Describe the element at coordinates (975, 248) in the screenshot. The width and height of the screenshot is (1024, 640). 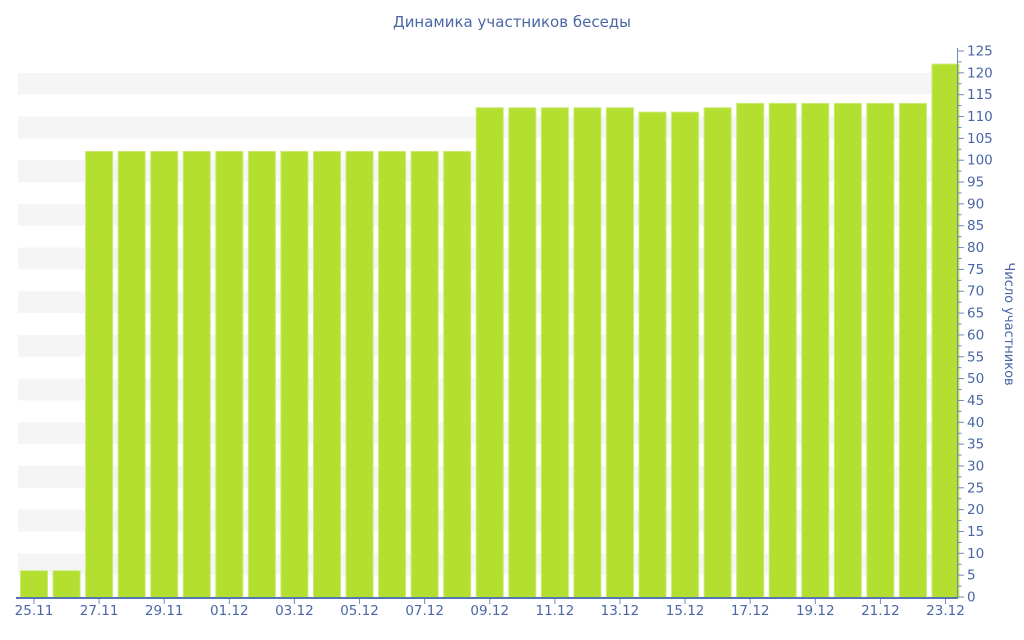
I see `y-tick-label: 80` at that location.